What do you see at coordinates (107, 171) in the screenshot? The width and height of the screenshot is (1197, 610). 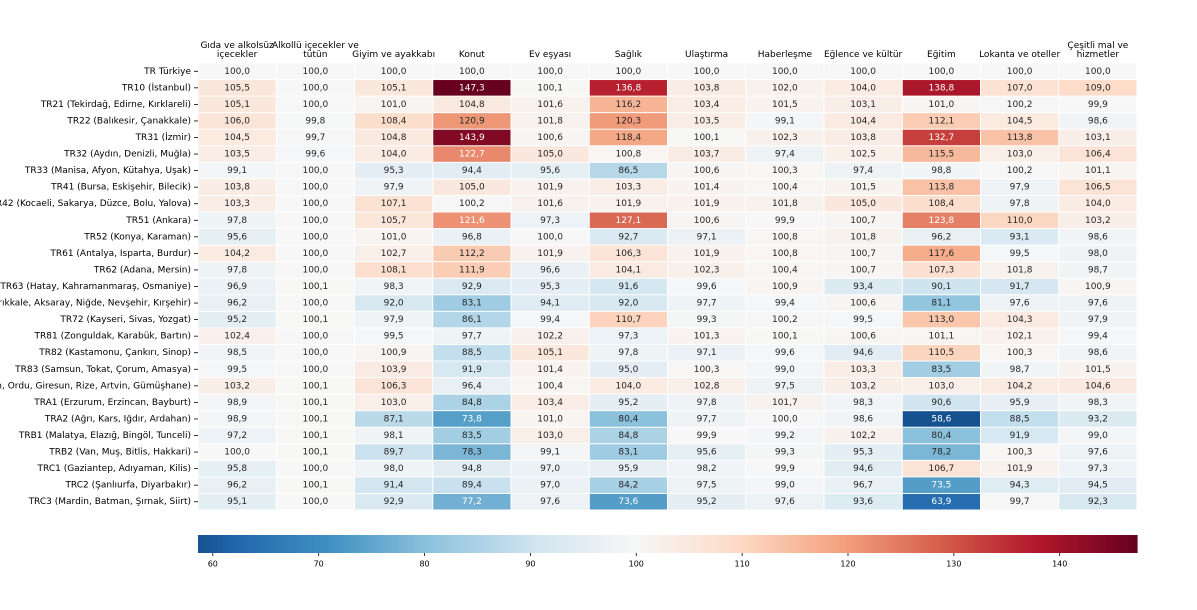 I see `row-label: TR33 (Manisa, Afyon, Kütahya, Uşak)` at bounding box center [107, 171].